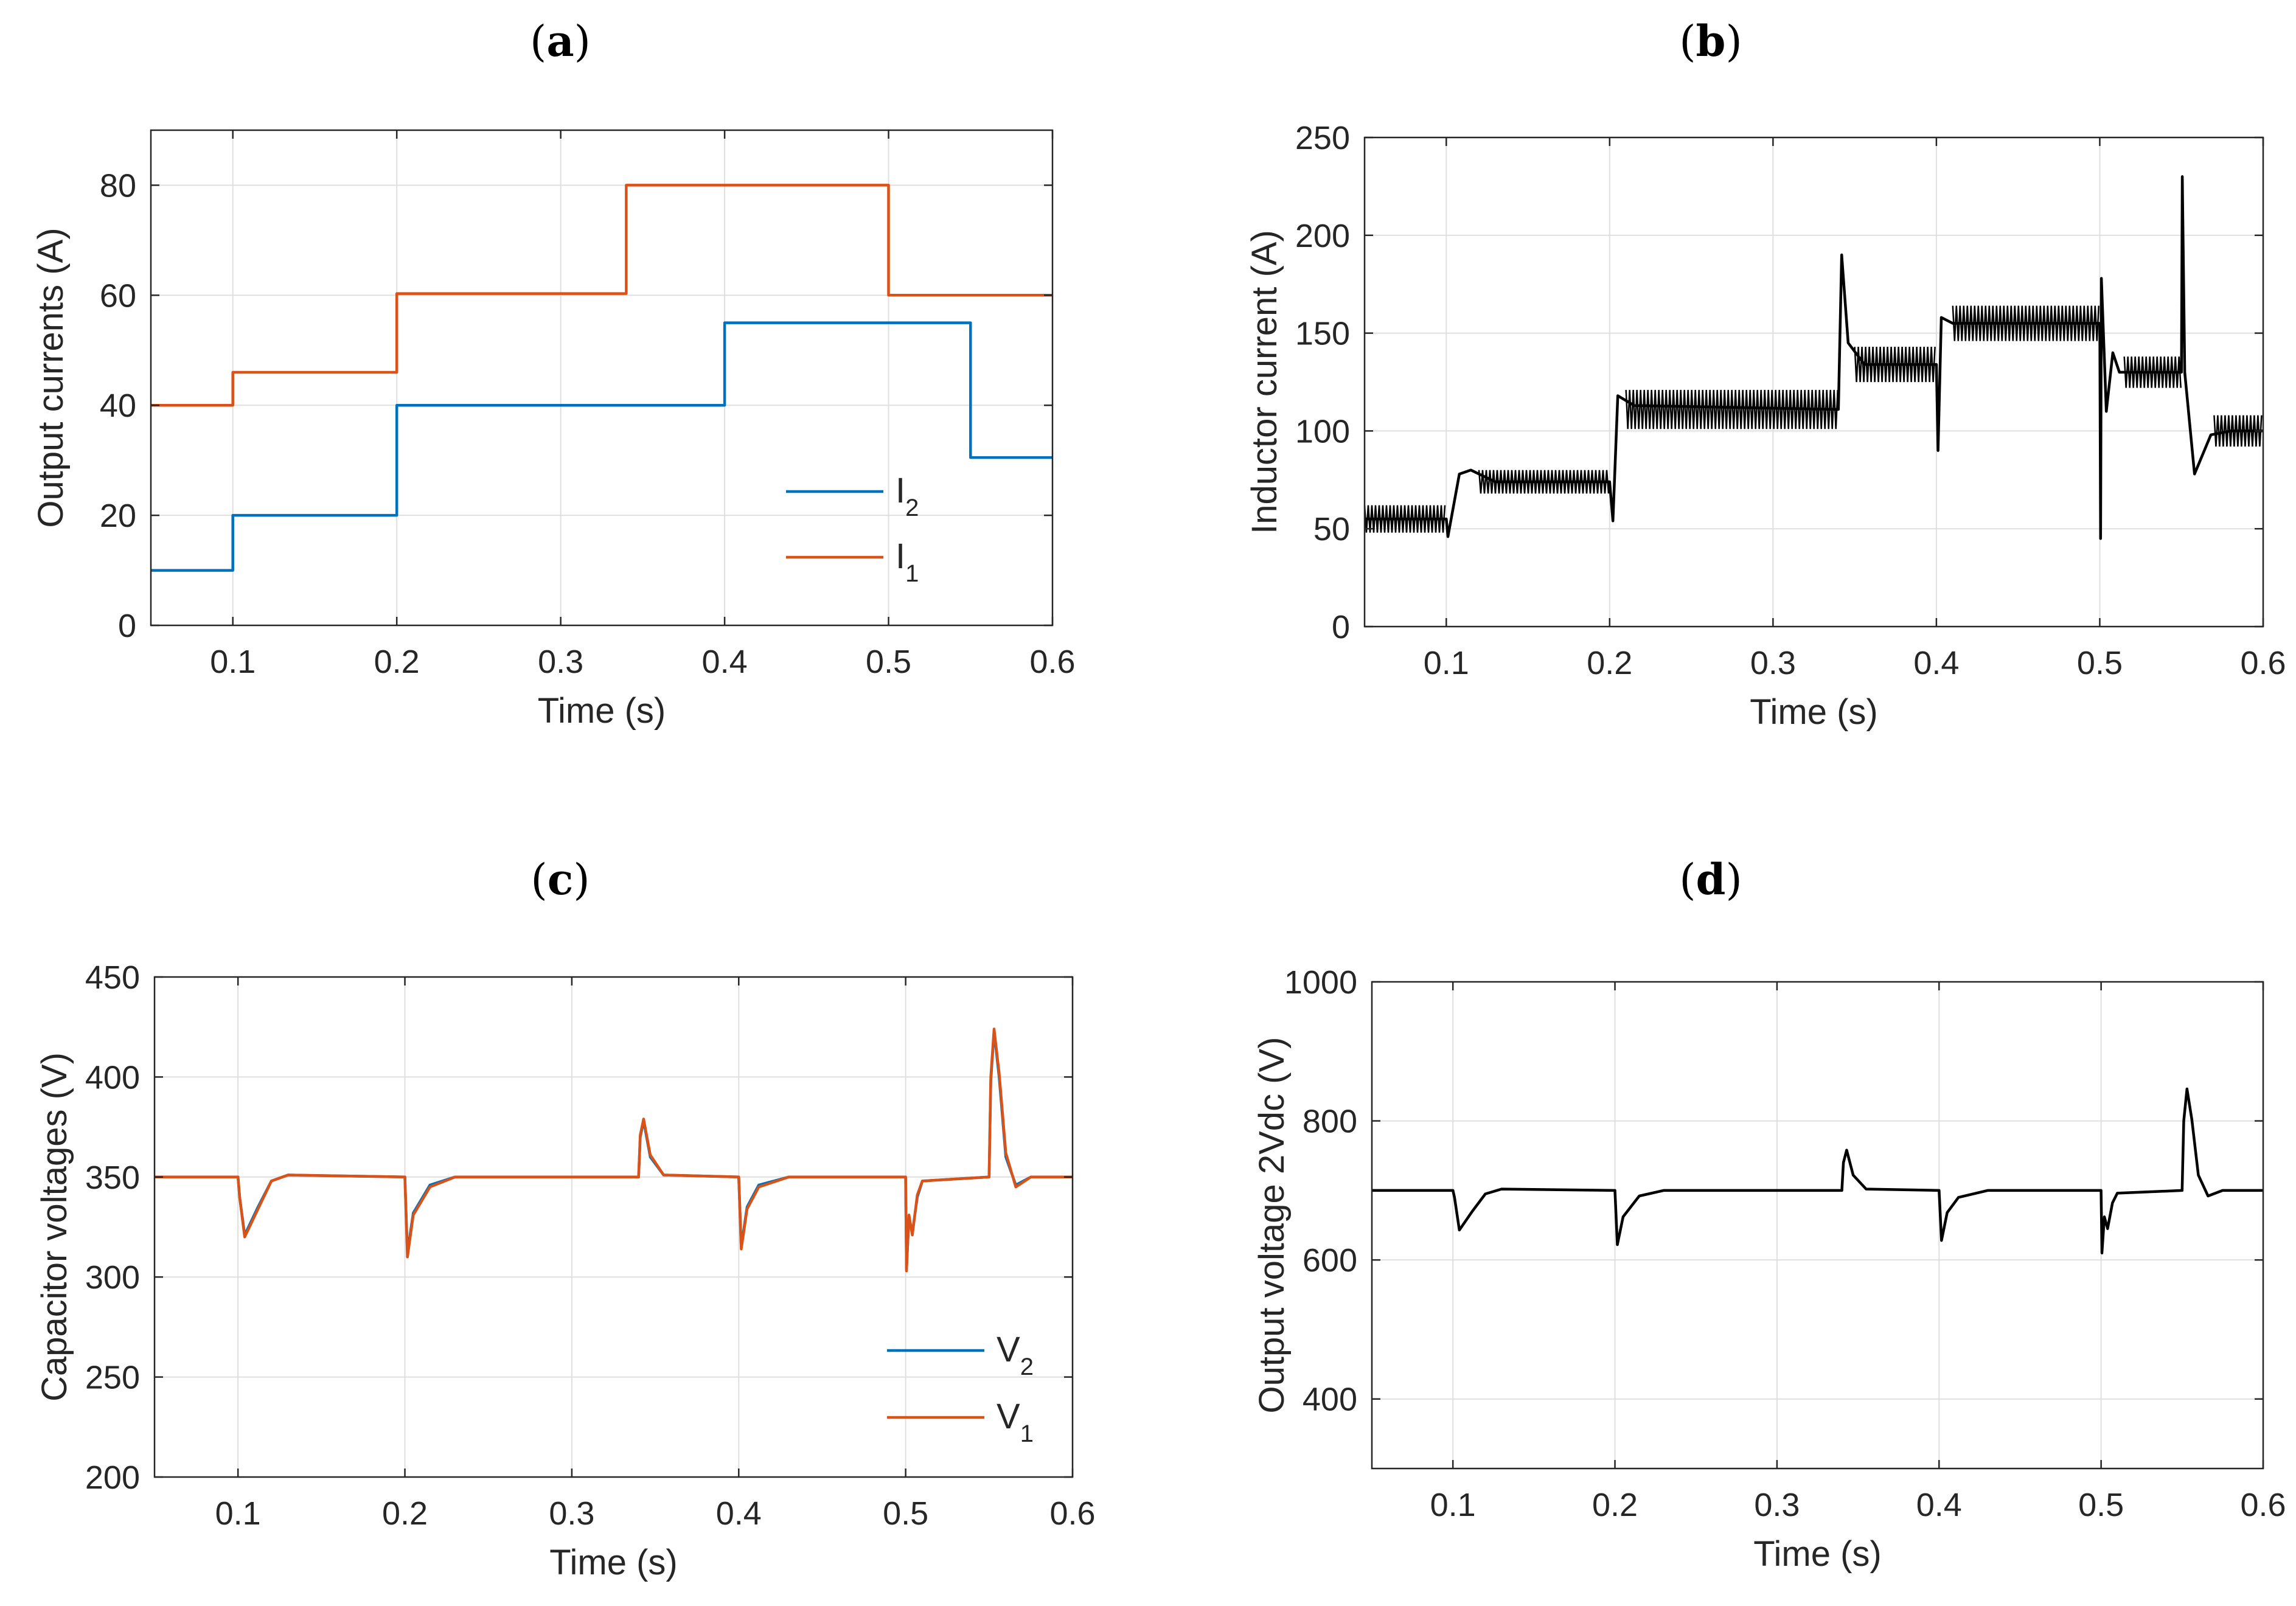 Image resolution: width=2296 pixels, height=1606 pixels. Describe the element at coordinates (601, 295) in the screenshot. I see `series-line-i1` at that location.